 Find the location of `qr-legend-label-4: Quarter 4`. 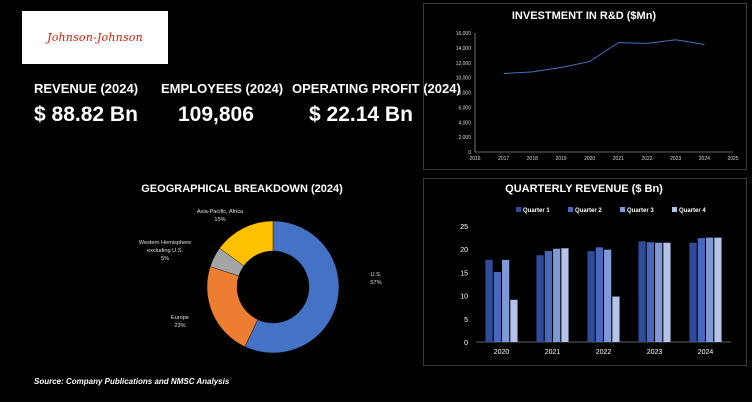

qr-legend-label-4: Quarter 4 is located at coordinates (692, 211).